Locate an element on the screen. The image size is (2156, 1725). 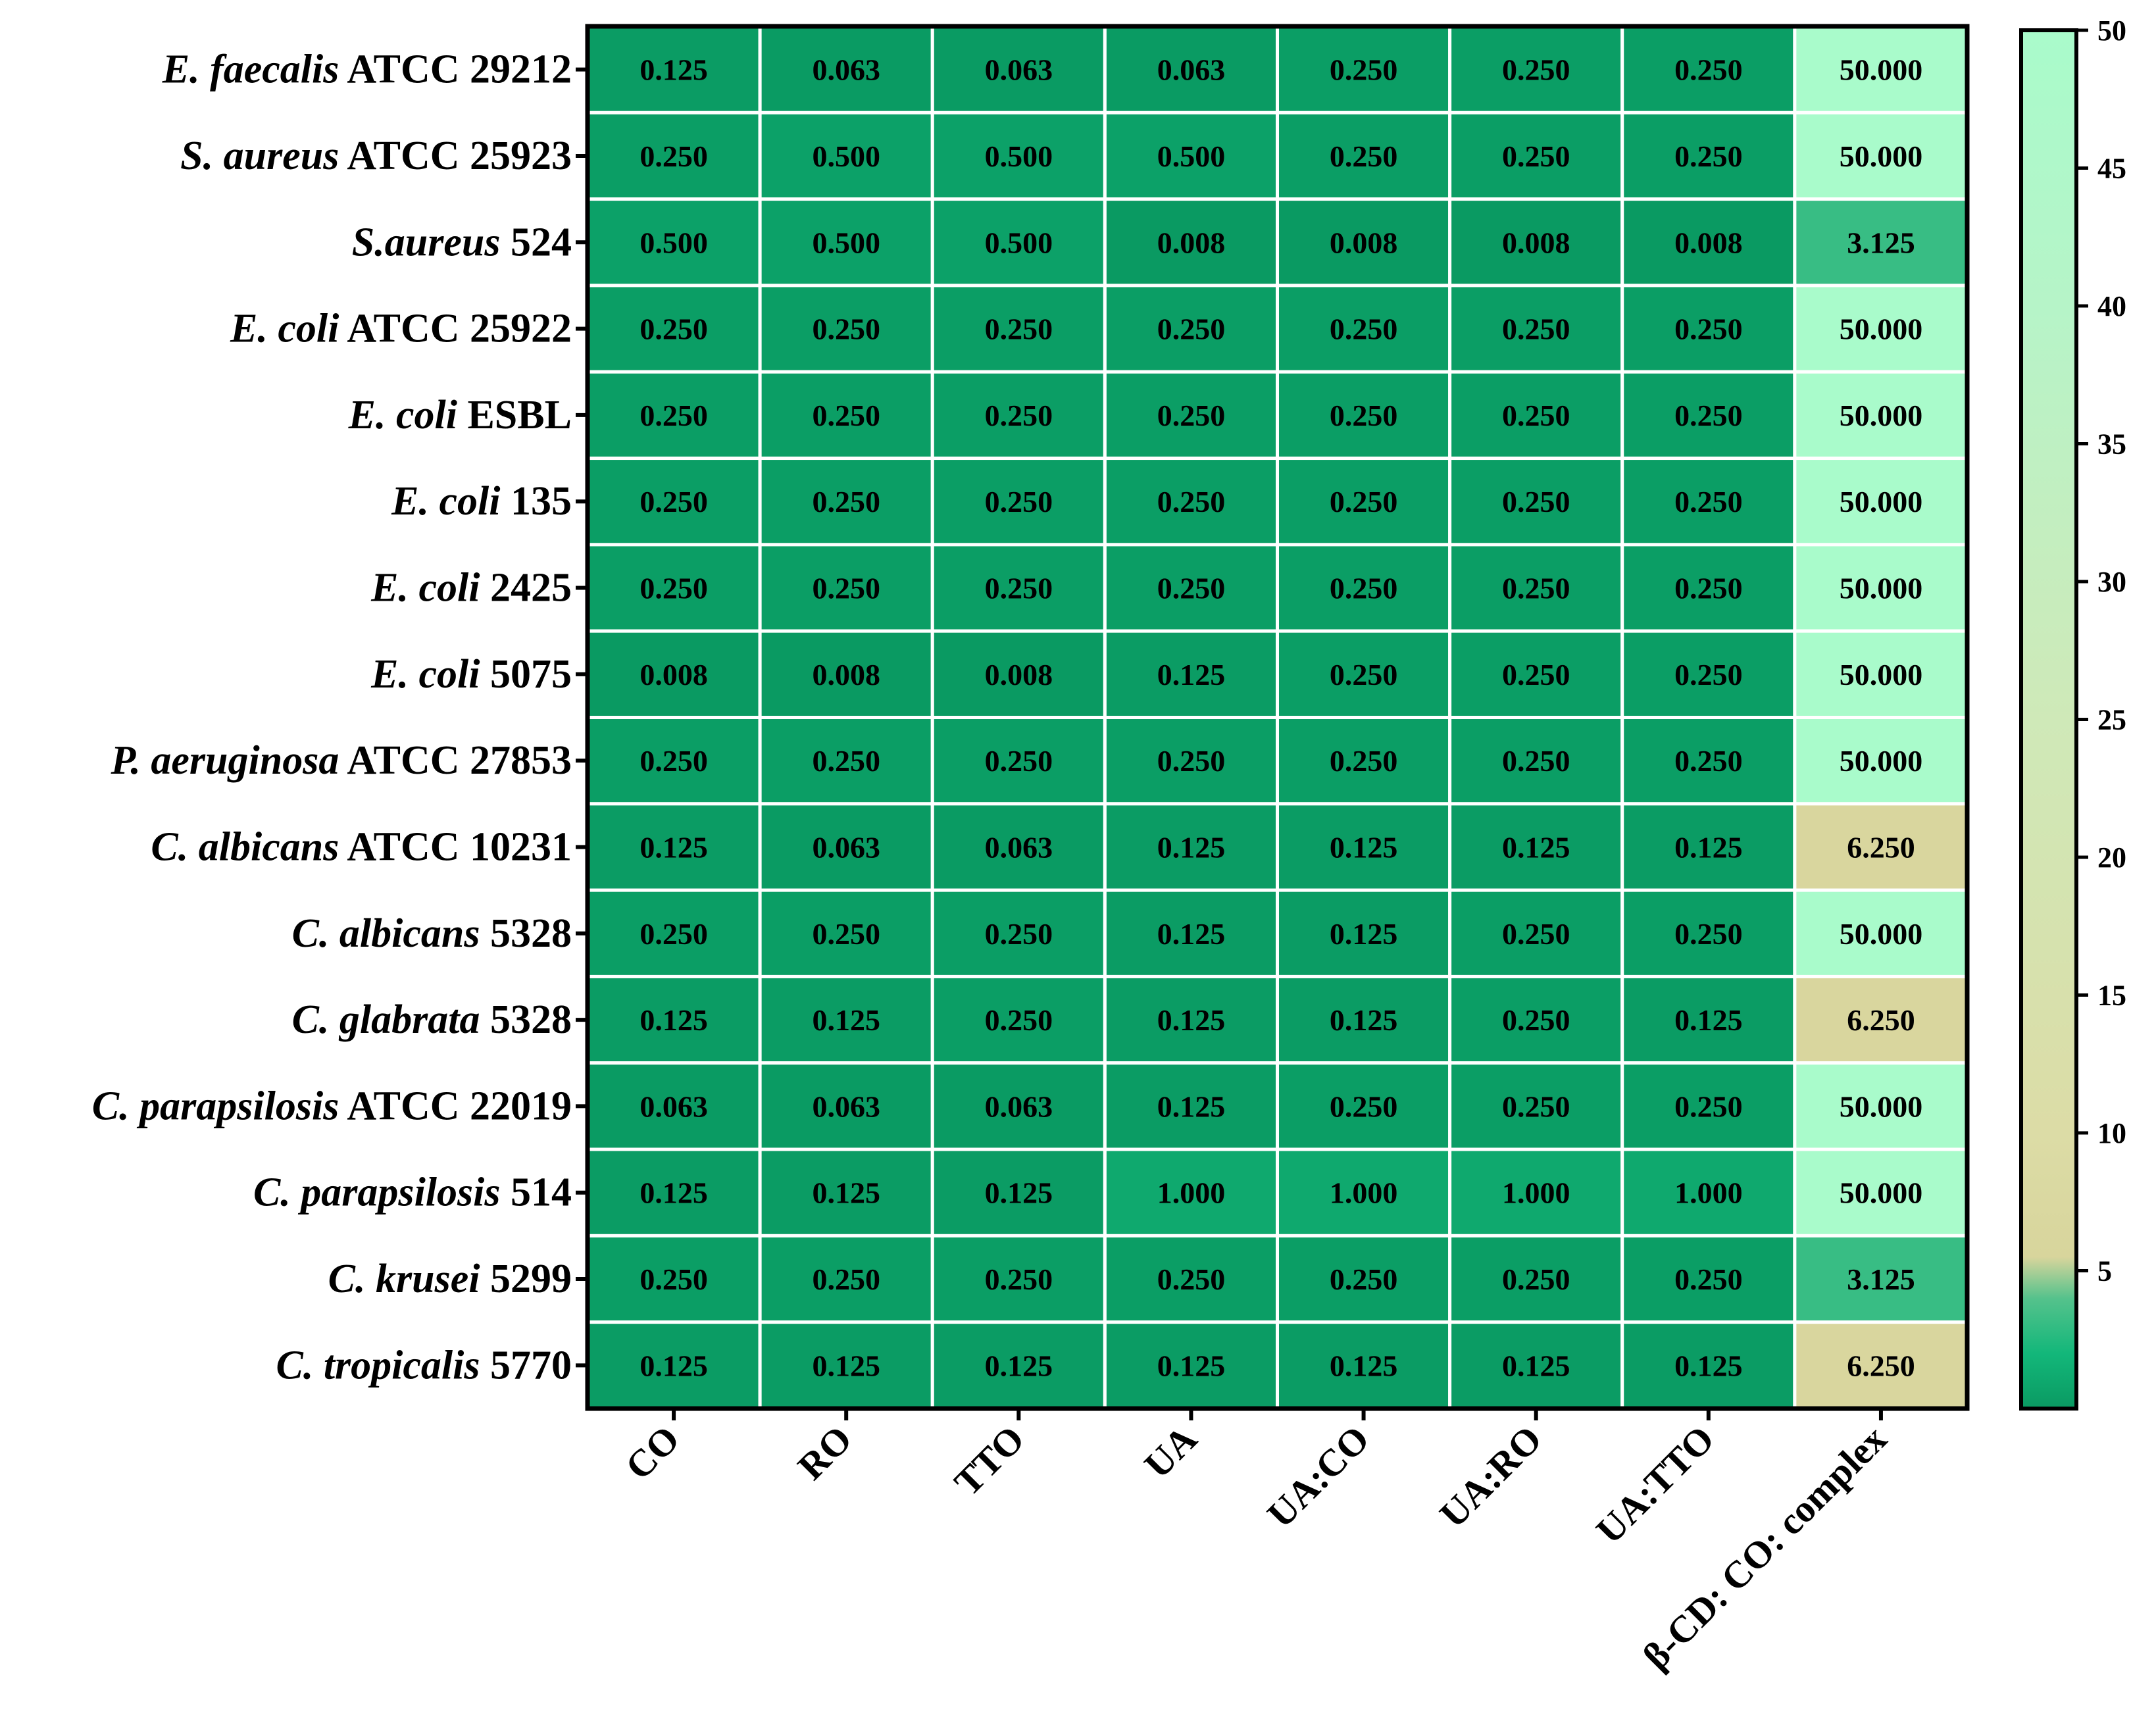
colorbar-tick-label: 25 is located at coordinates (2111, 720).